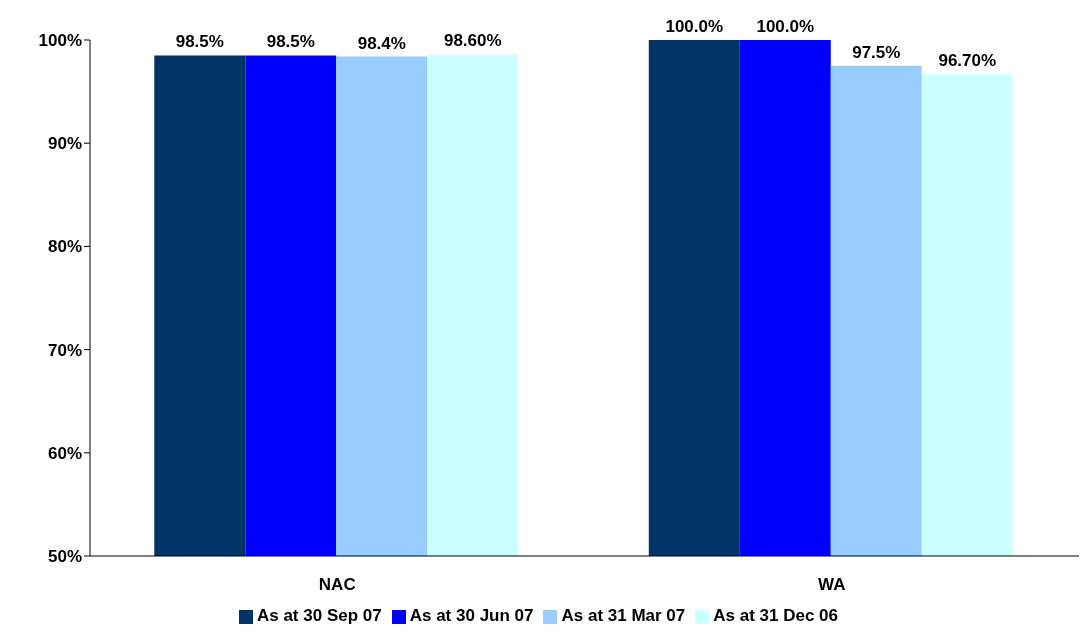 The width and height of the screenshot is (1089, 634). I want to click on y-tick-label: 60%, so click(64, 453).